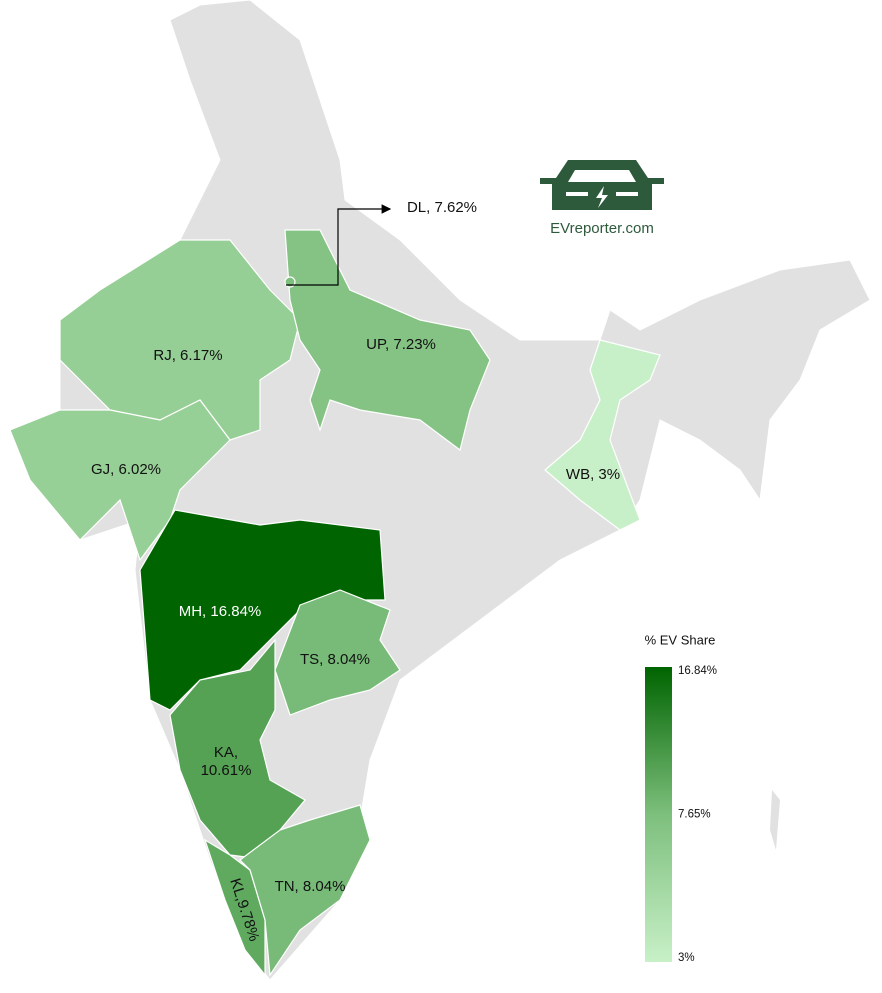  I want to click on region-label: WB, 3%, so click(593, 474).